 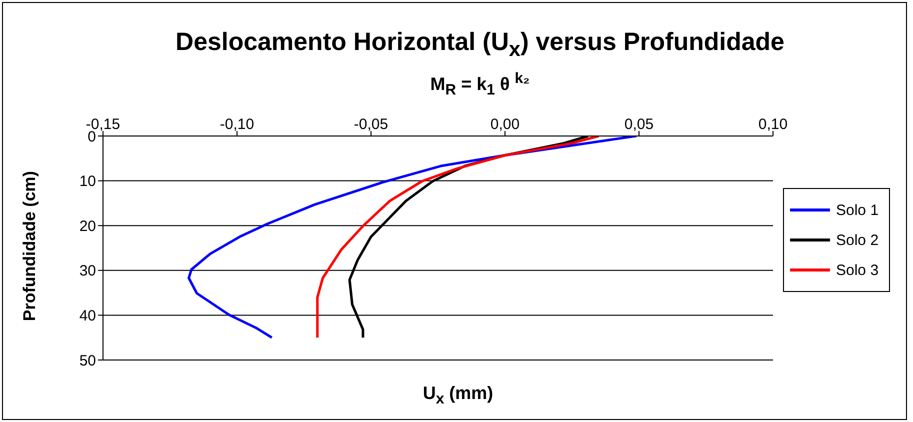 I want to click on legend-label: Solo 2, so click(x=857, y=240).